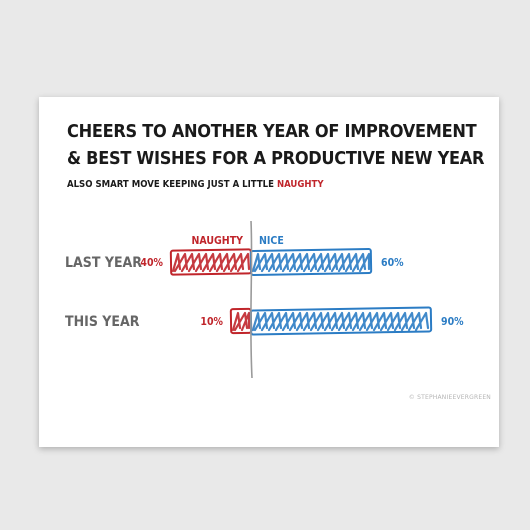  I want to click on row-label-this-year: THIS YEAR, so click(102, 322).